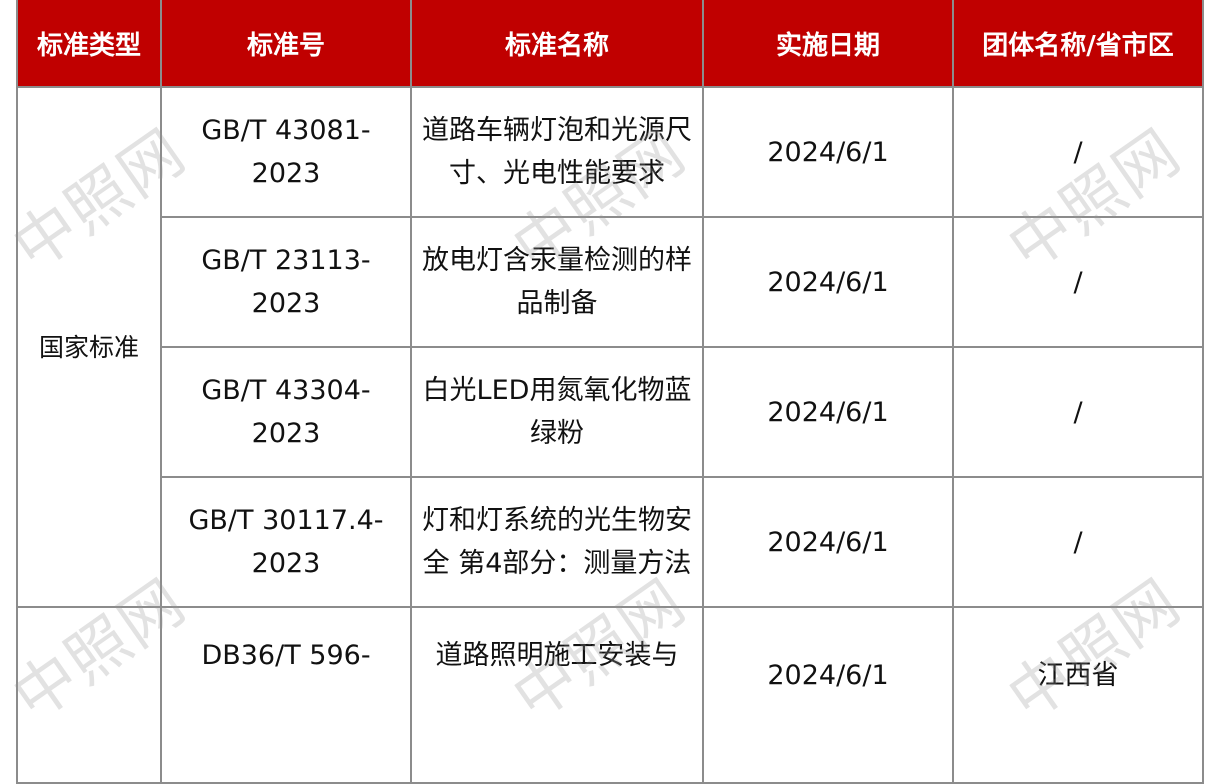  Describe the element at coordinates (286, 282) in the screenshot. I see `standard-number: GB/T 23113-2023` at that location.